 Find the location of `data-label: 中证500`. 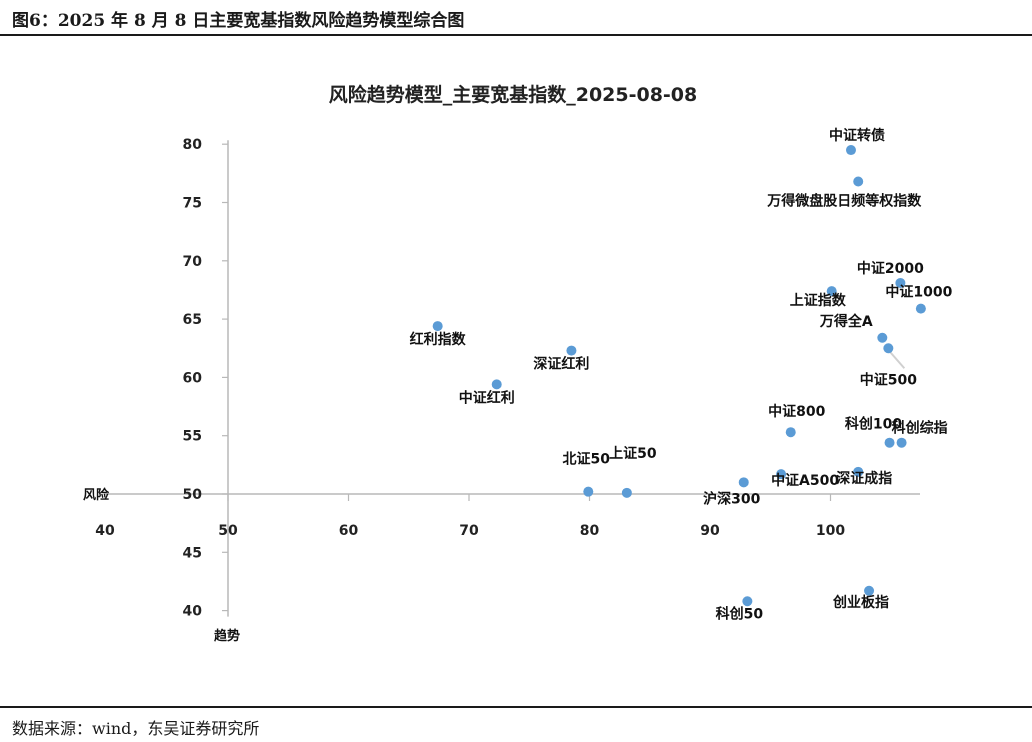

data-label: 中证500 is located at coordinates (888, 379).